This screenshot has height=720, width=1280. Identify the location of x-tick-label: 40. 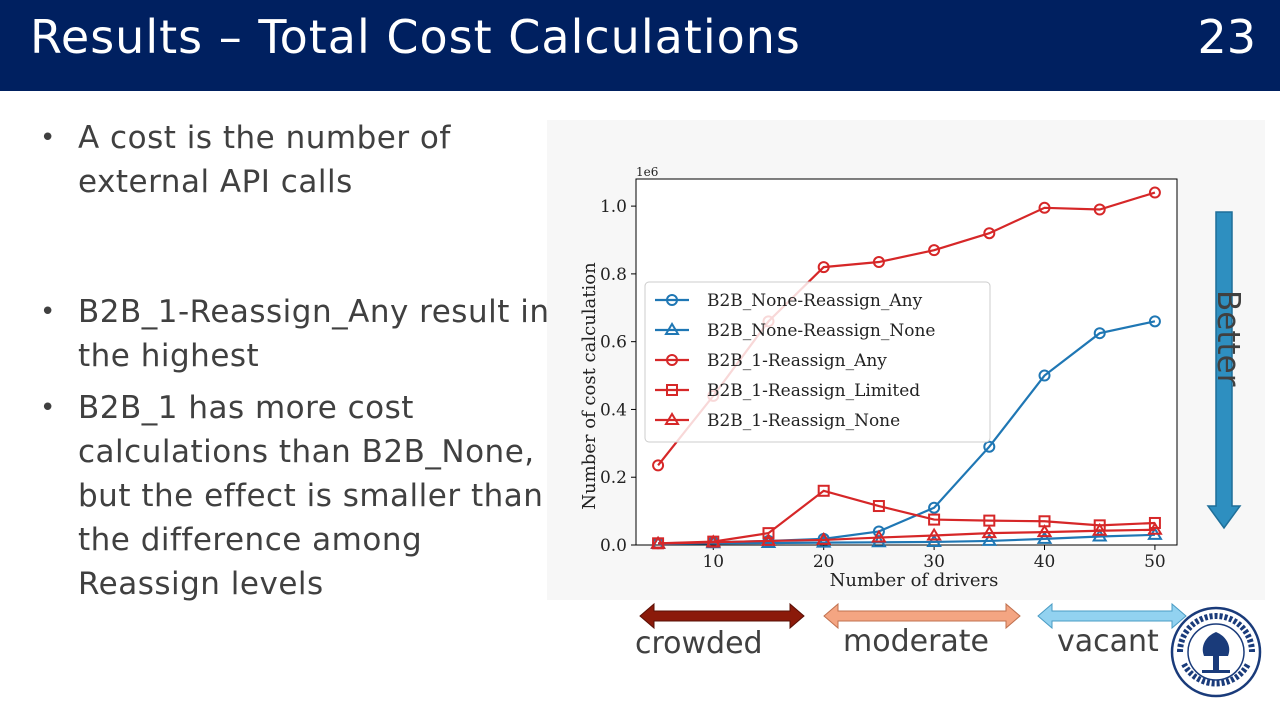
(1045, 562).